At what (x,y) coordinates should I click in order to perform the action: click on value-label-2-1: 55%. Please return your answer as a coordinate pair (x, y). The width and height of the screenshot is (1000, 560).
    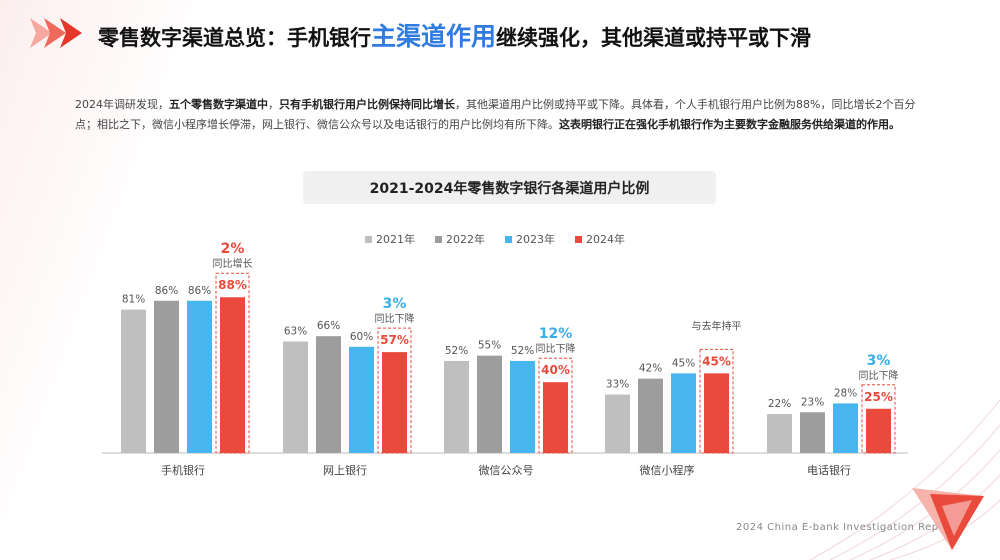
    Looking at the image, I should click on (489, 346).